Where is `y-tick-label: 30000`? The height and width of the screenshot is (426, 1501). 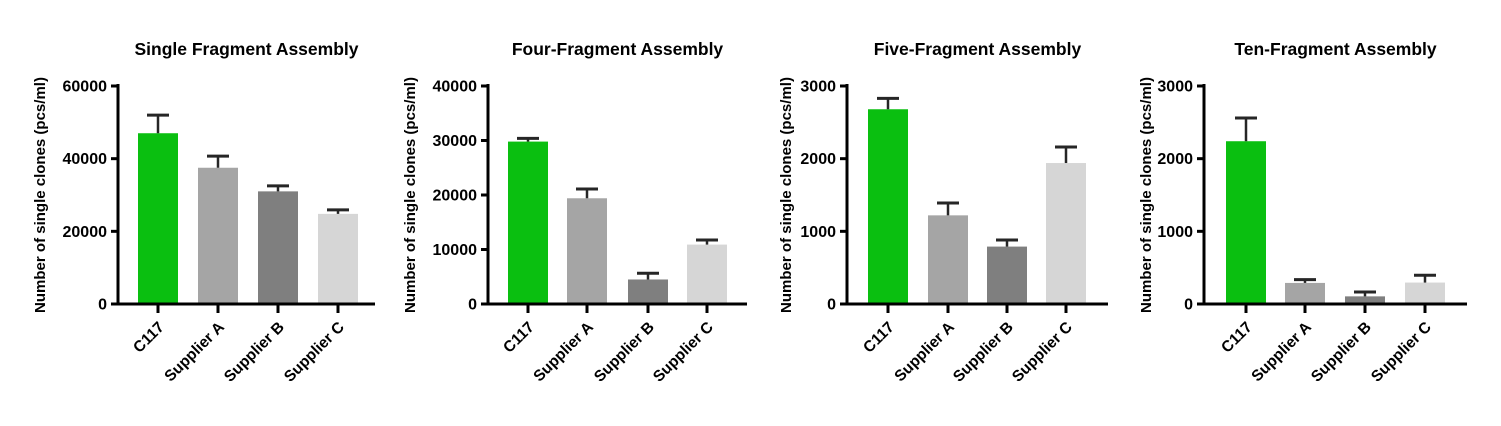
y-tick-label: 30000 is located at coordinates (455, 141).